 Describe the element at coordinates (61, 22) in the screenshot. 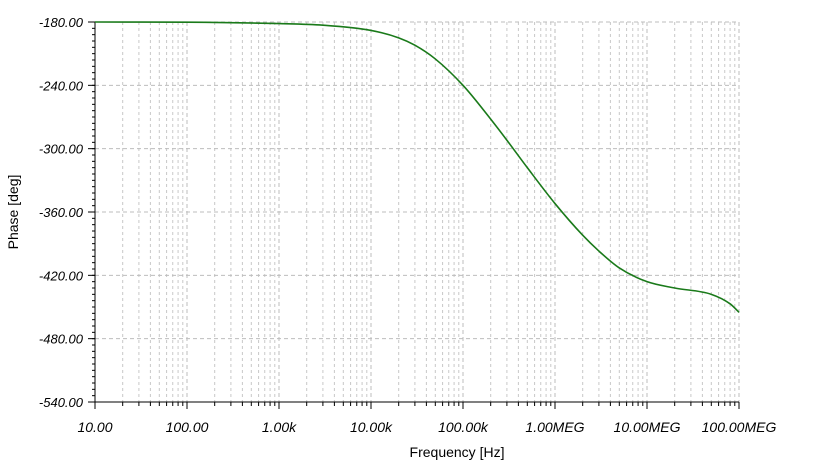

I see `y-tick-label: -180.00` at that location.